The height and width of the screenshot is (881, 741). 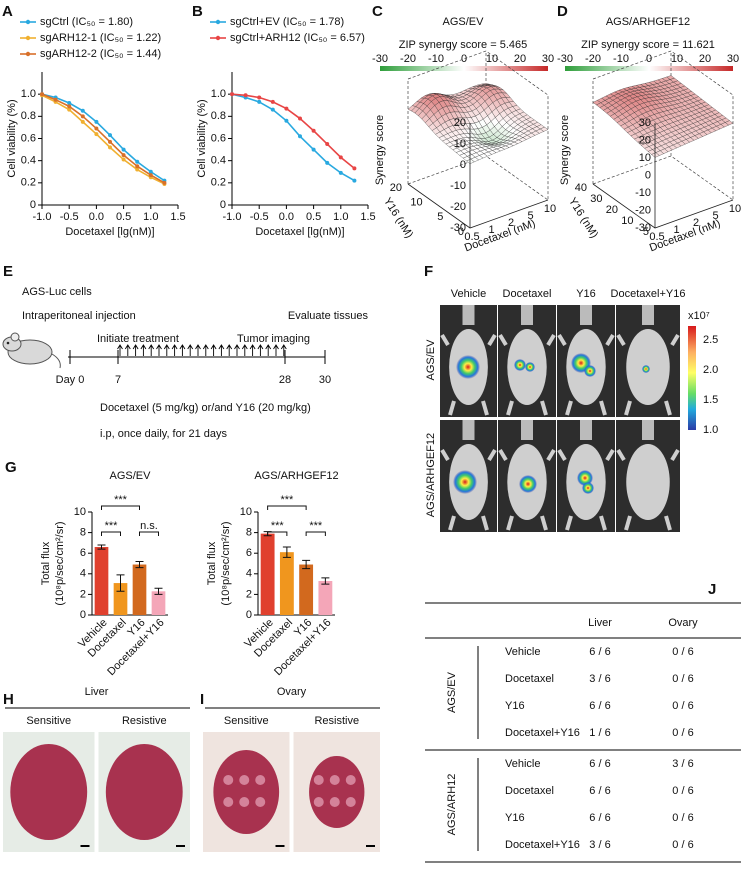 What do you see at coordinates (100, 38) in the screenshot?
I see `legend-label: sgARH12-1 (IC₅₀ = 1.22)` at bounding box center [100, 38].